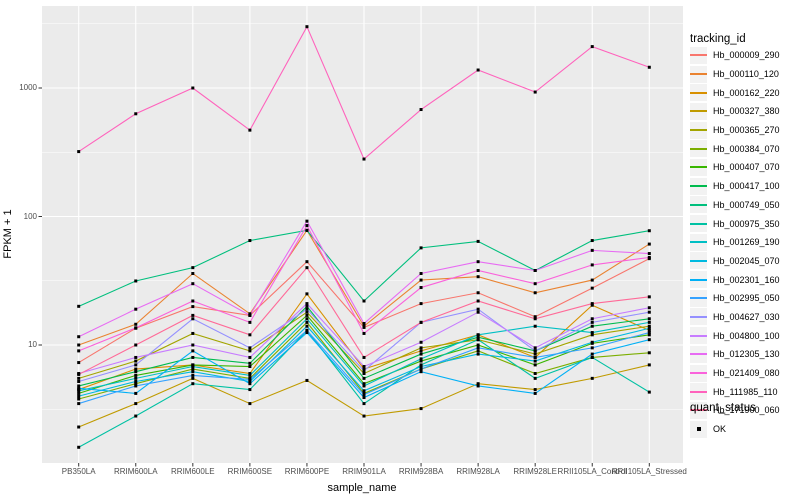  I want to click on x-tick-label: RRIM600LA, so click(135, 471).